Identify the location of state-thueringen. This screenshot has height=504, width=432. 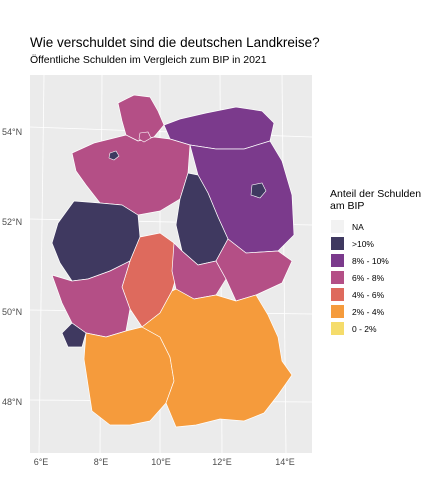
(199, 271).